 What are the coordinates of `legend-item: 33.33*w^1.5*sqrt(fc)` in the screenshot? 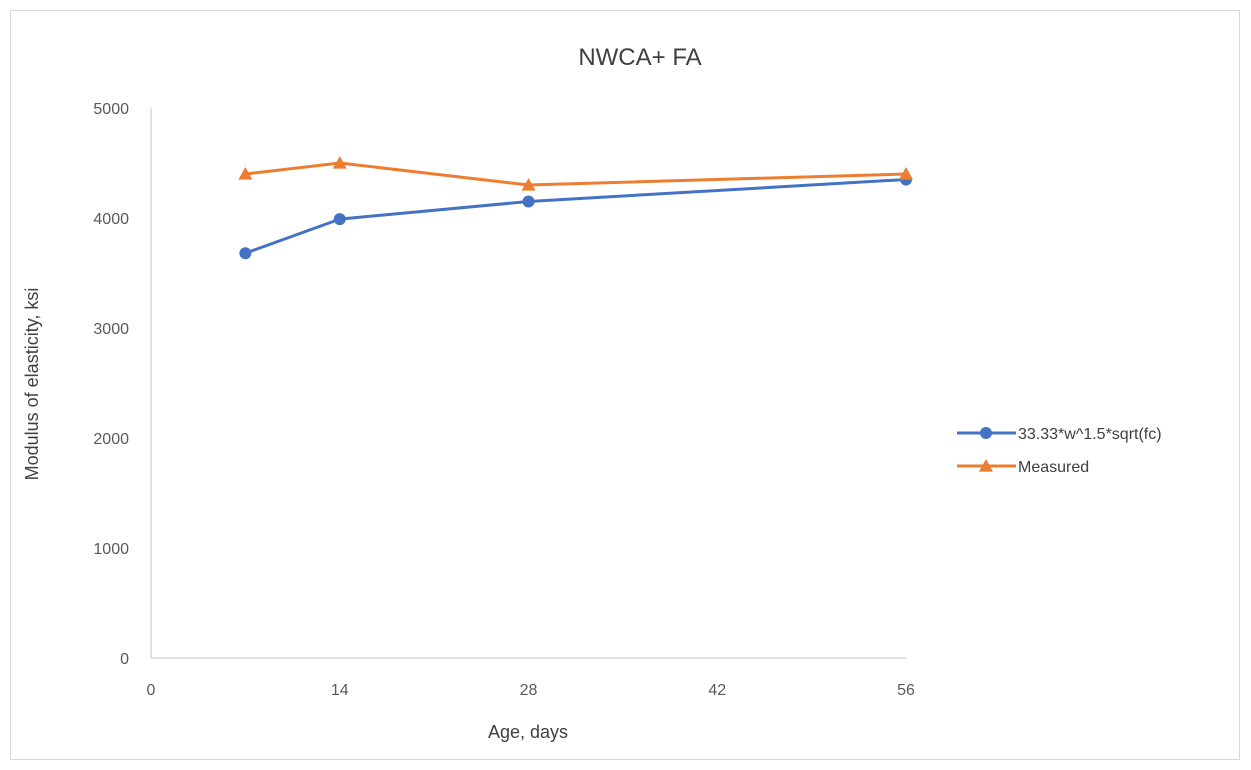 It's located at (1059, 434).